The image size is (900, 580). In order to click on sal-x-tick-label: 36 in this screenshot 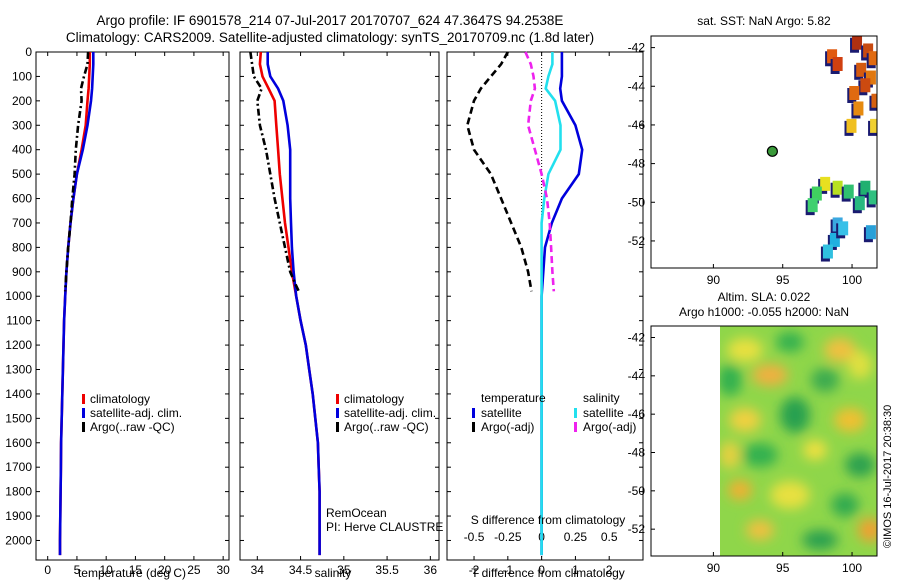, I will do `click(431, 570)`.